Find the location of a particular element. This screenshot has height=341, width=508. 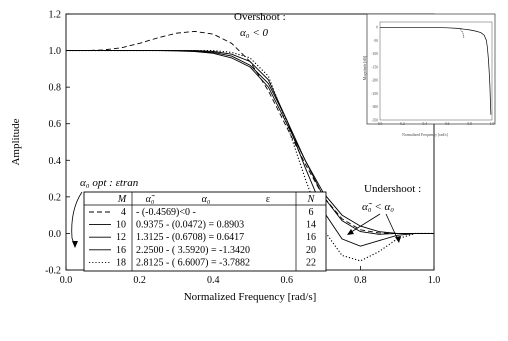

legend-m-value: 16 is located at coordinates (121, 250).